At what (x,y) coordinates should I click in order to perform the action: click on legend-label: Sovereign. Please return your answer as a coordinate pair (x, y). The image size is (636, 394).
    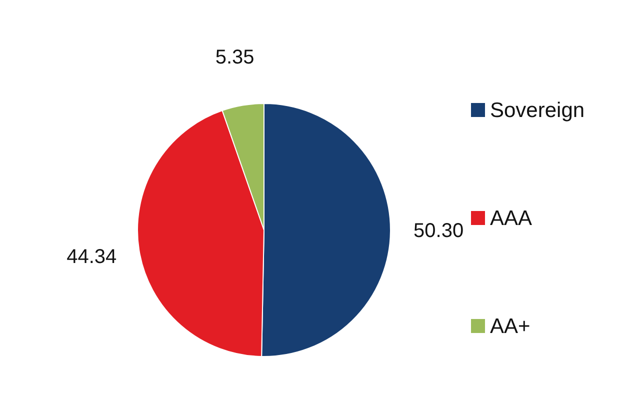
    Looking at the image, I should click on (537, 110).